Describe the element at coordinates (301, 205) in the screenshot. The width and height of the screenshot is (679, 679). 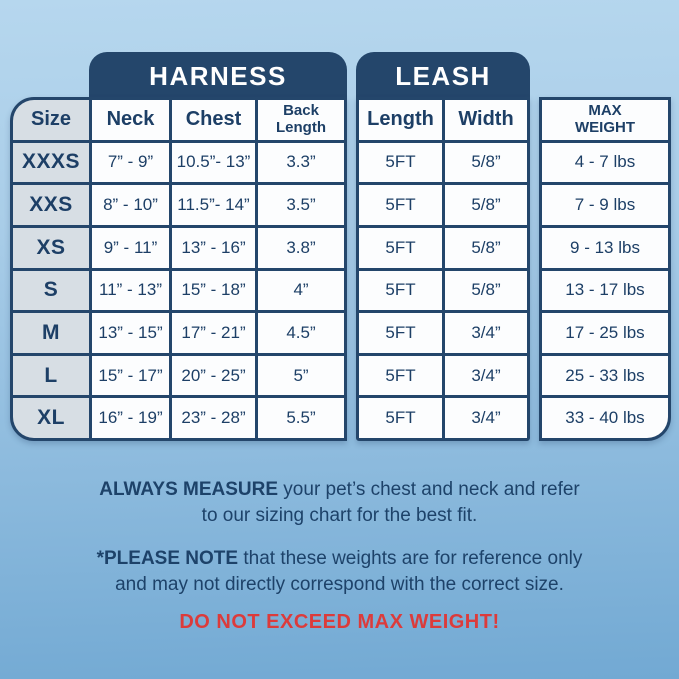
I see `back-length-value: 3.5”` at that location.